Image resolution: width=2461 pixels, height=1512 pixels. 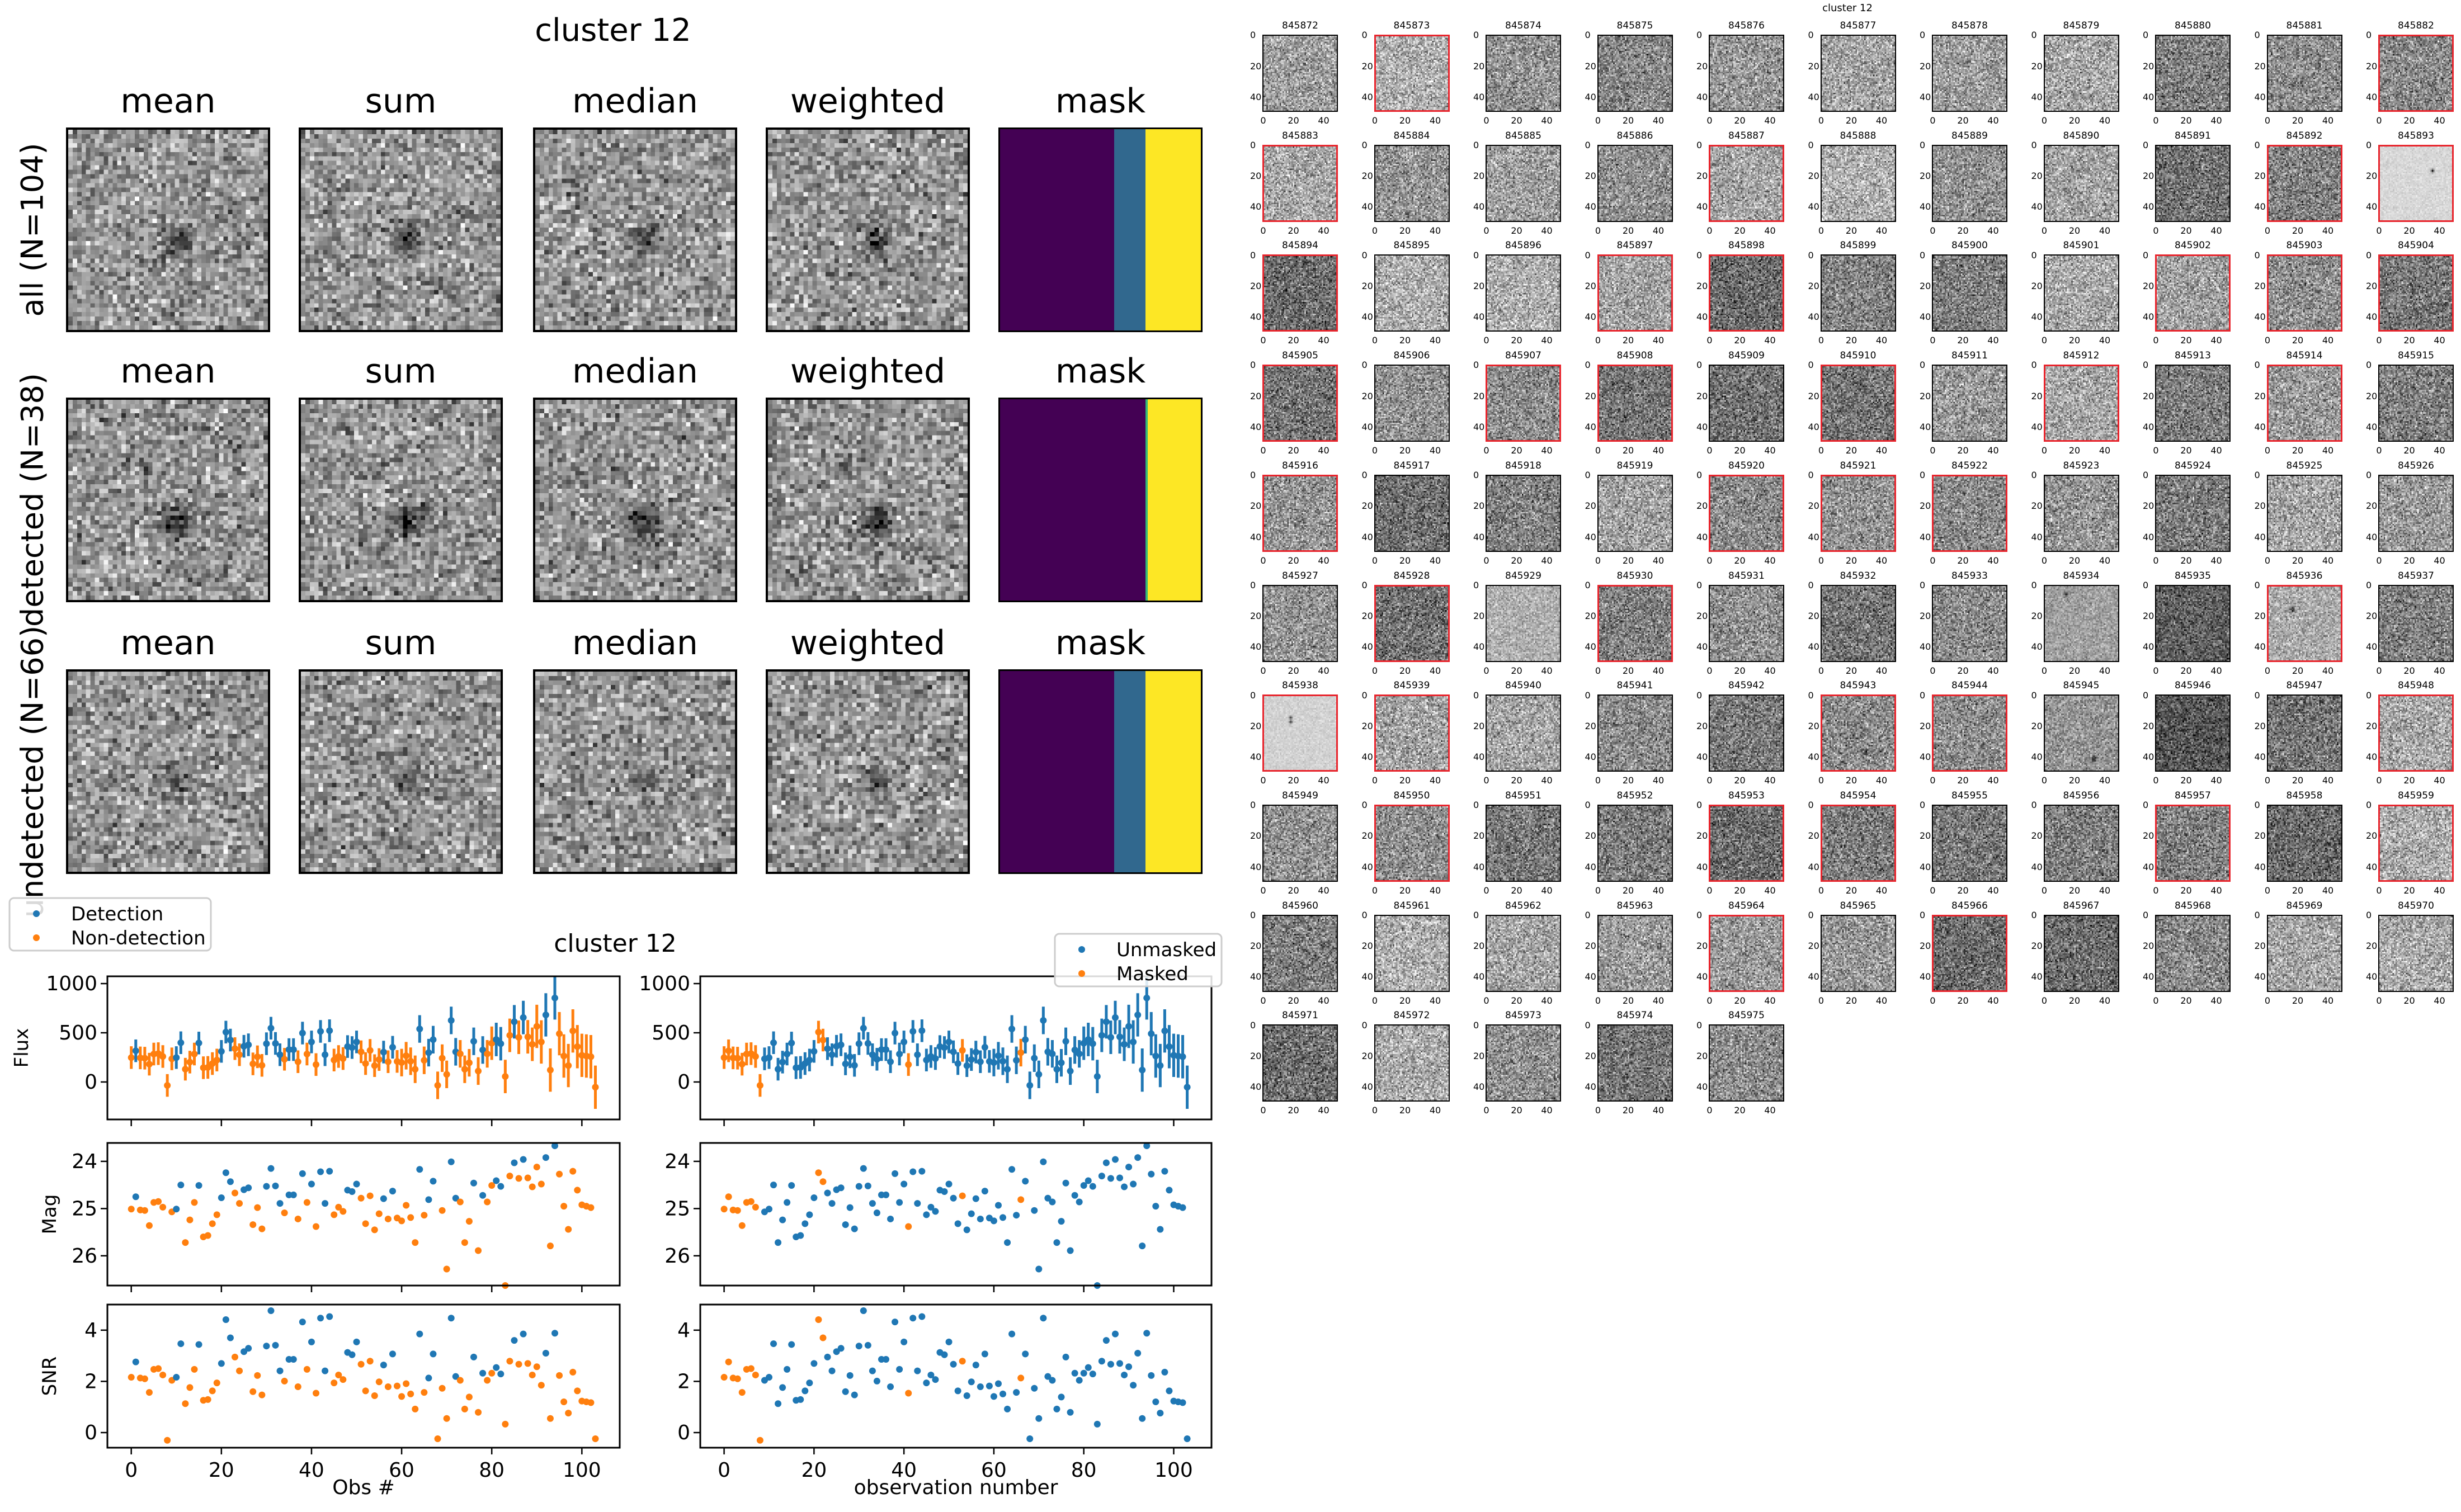 What do you see at coordinates (635, 371) in the screenshot?
I see `column-title-median: median` at bounding box center [635, 371].